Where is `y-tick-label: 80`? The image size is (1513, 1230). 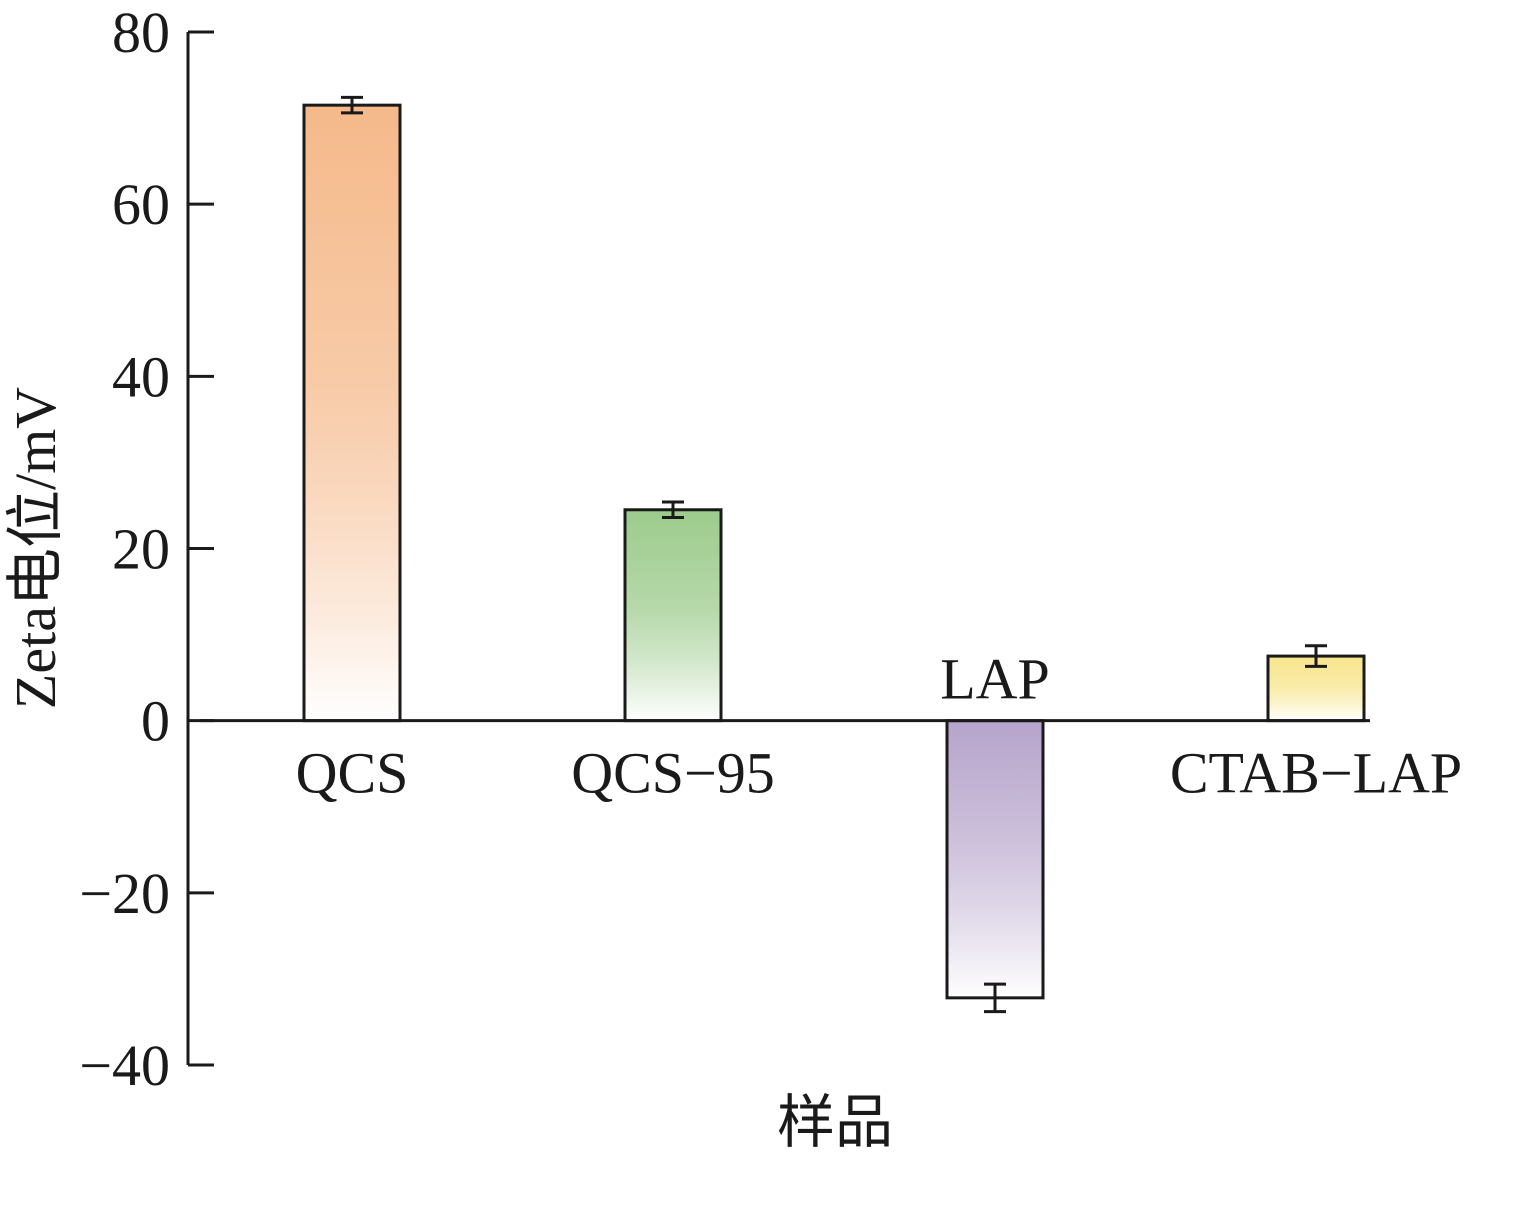
y-tick-label: 80 is located at coordinates (141, 32).